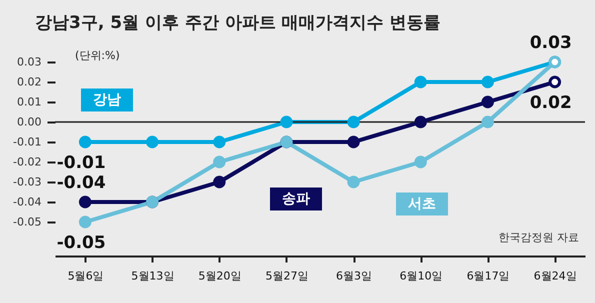 The height and width of the screenshot is (303, 595). I want to click on data-label: -0.01, so click(81, 163).